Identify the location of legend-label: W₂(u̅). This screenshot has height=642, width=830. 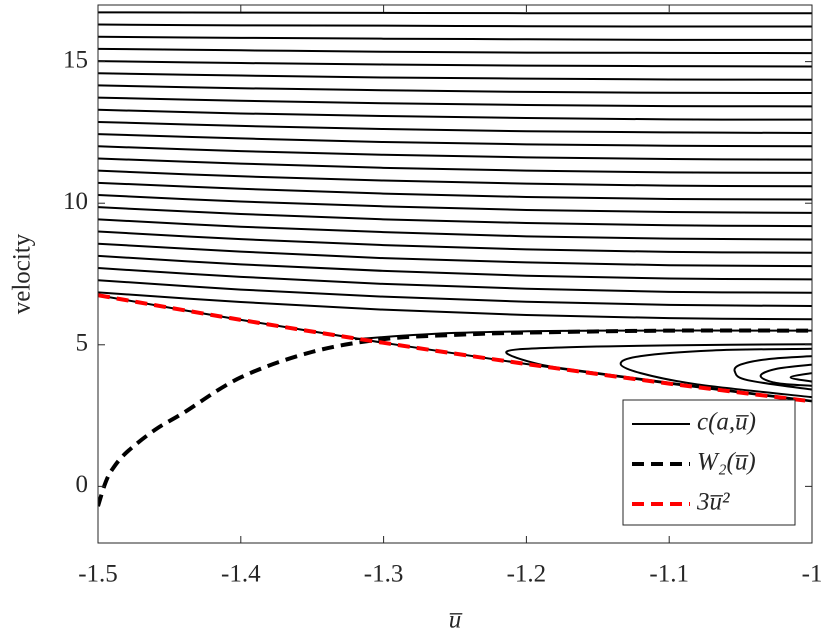
(726, 462).